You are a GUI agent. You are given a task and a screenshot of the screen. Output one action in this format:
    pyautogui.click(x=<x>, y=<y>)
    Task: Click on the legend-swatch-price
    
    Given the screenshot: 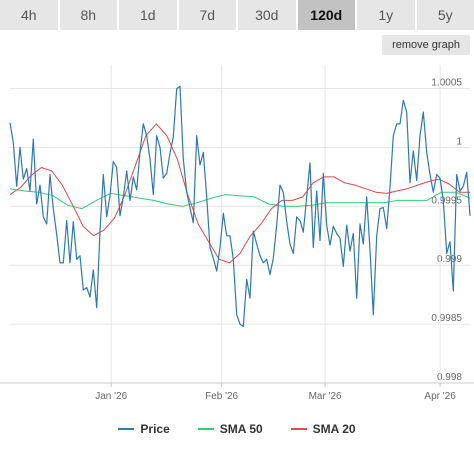 What is the action you would take?
    pyautogui.click(x=126, y=429)
    